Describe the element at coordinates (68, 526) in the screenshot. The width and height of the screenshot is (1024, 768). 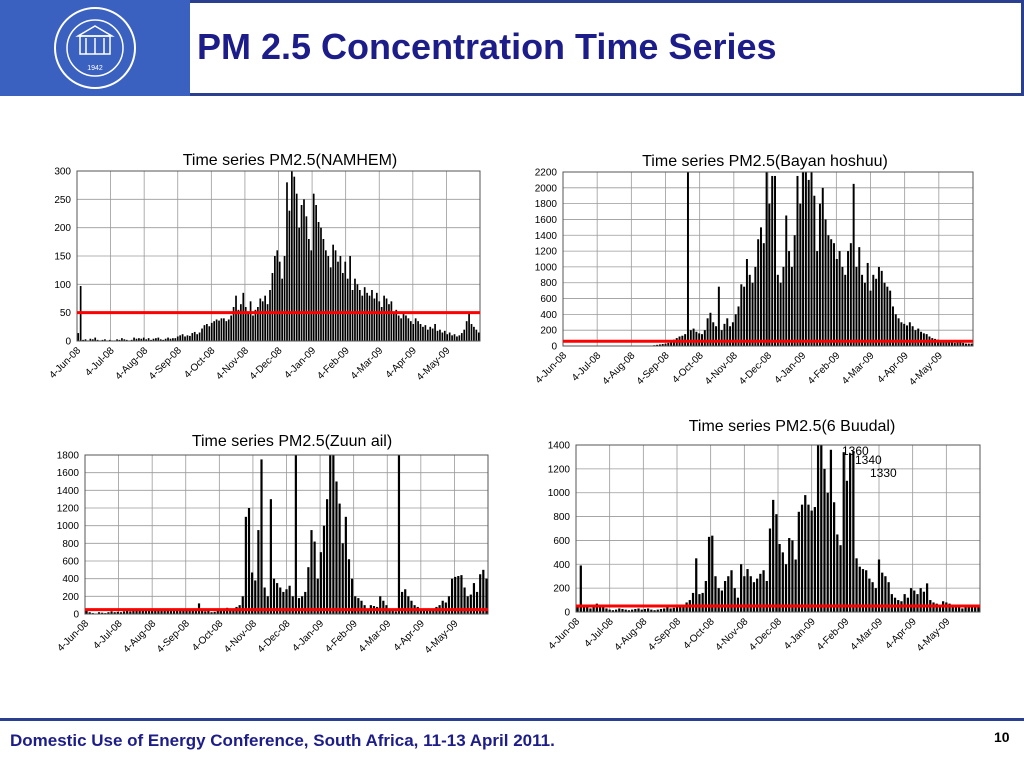
I see `y-tick-label: 1000` at that location.